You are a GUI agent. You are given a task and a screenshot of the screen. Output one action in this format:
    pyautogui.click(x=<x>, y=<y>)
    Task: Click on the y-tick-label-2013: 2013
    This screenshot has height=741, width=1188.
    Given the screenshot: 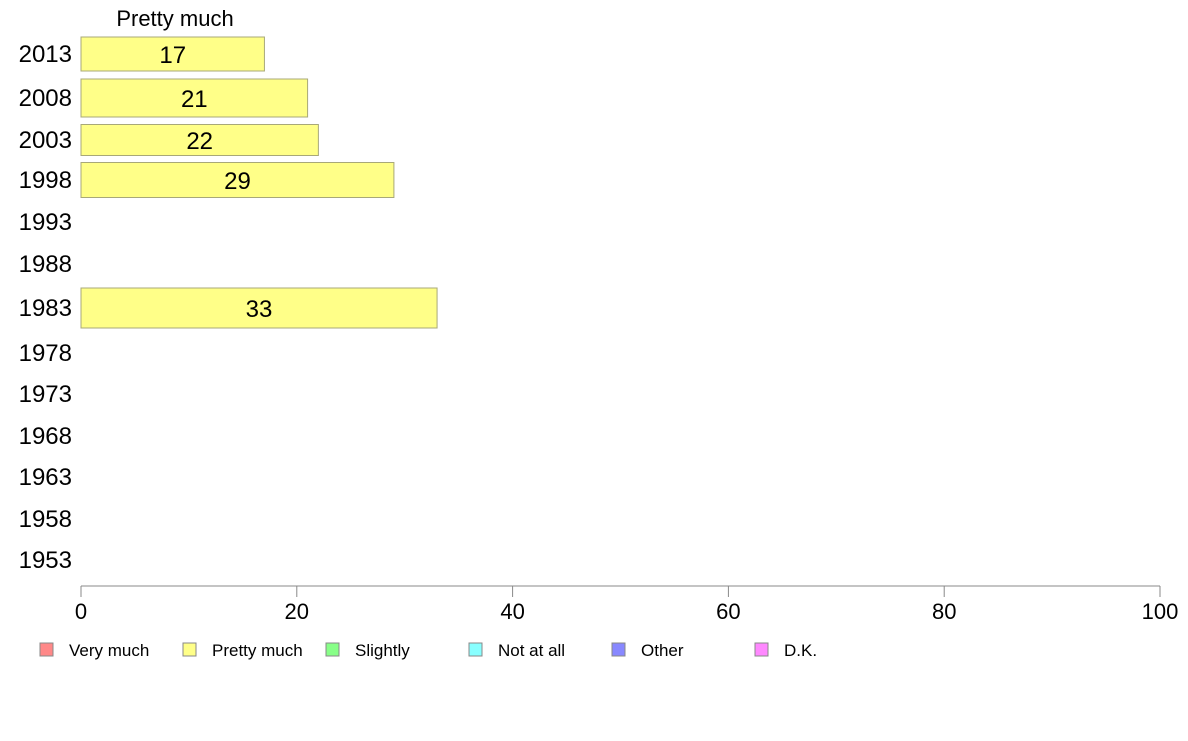 What is the action you would take?
    pyautogui.click(x=45, y=54)
    